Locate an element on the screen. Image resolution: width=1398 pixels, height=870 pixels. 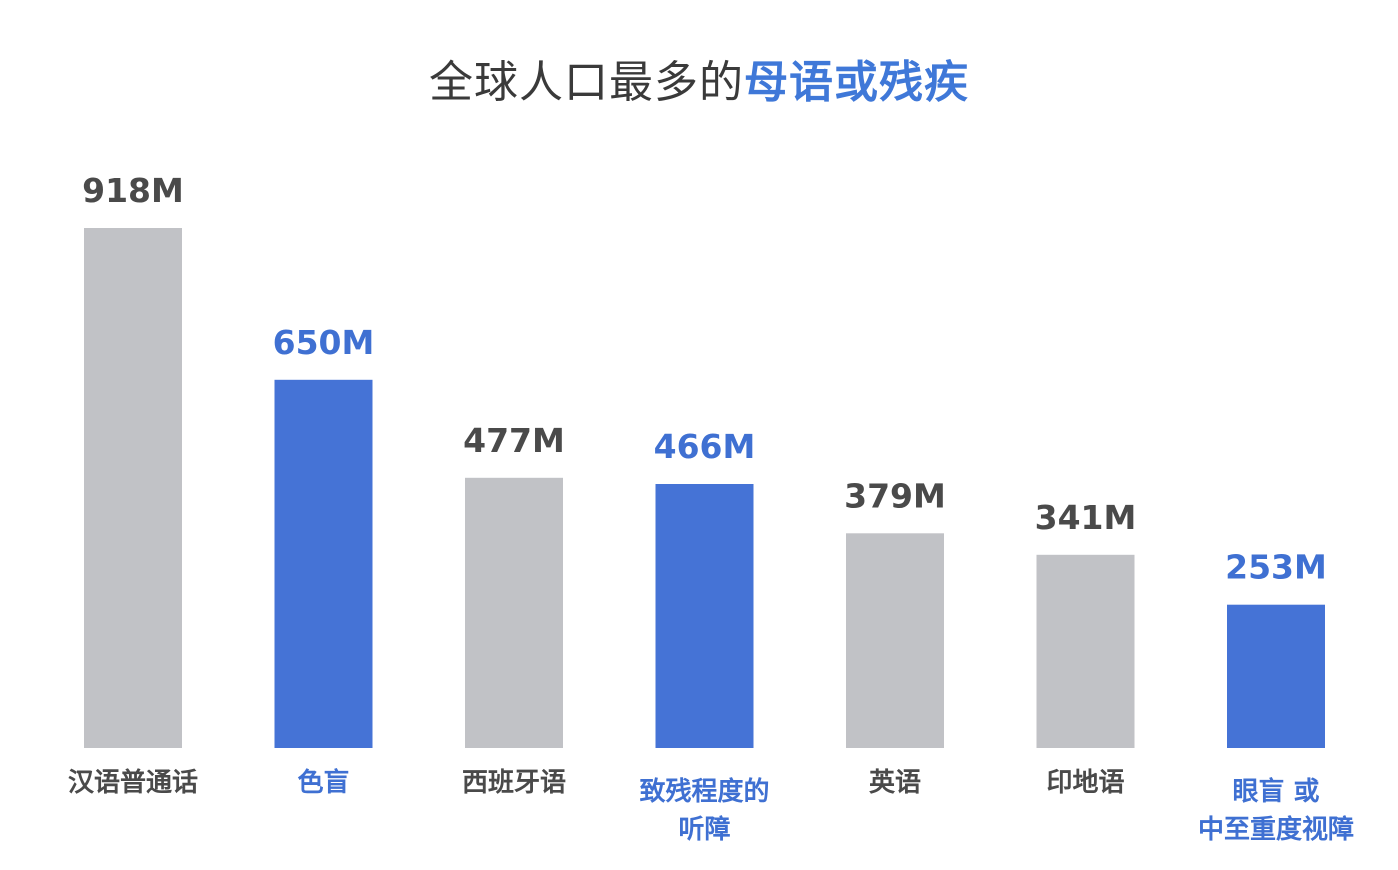
category-label-1: 色盲 is located at coordinates (323, 782).